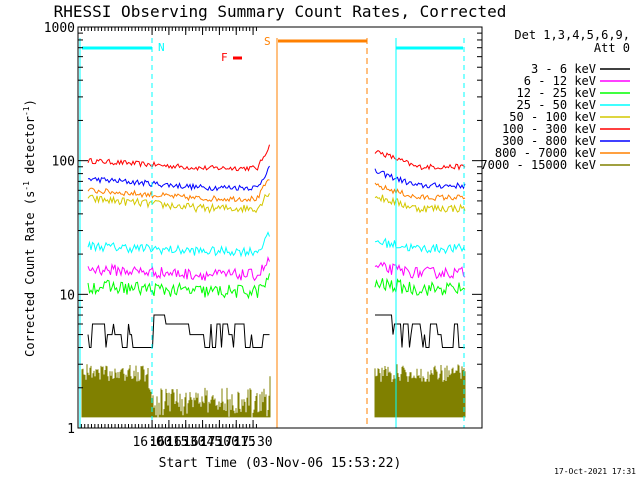 The image size is (640, 485). I want to click on x-tick-label: 16:30, so click(185, 442).